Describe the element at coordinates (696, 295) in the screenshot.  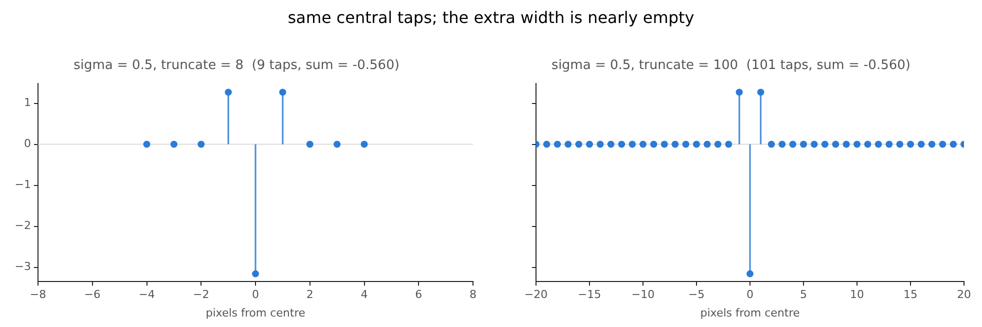
I see `x-tick-label: −5` at that location.